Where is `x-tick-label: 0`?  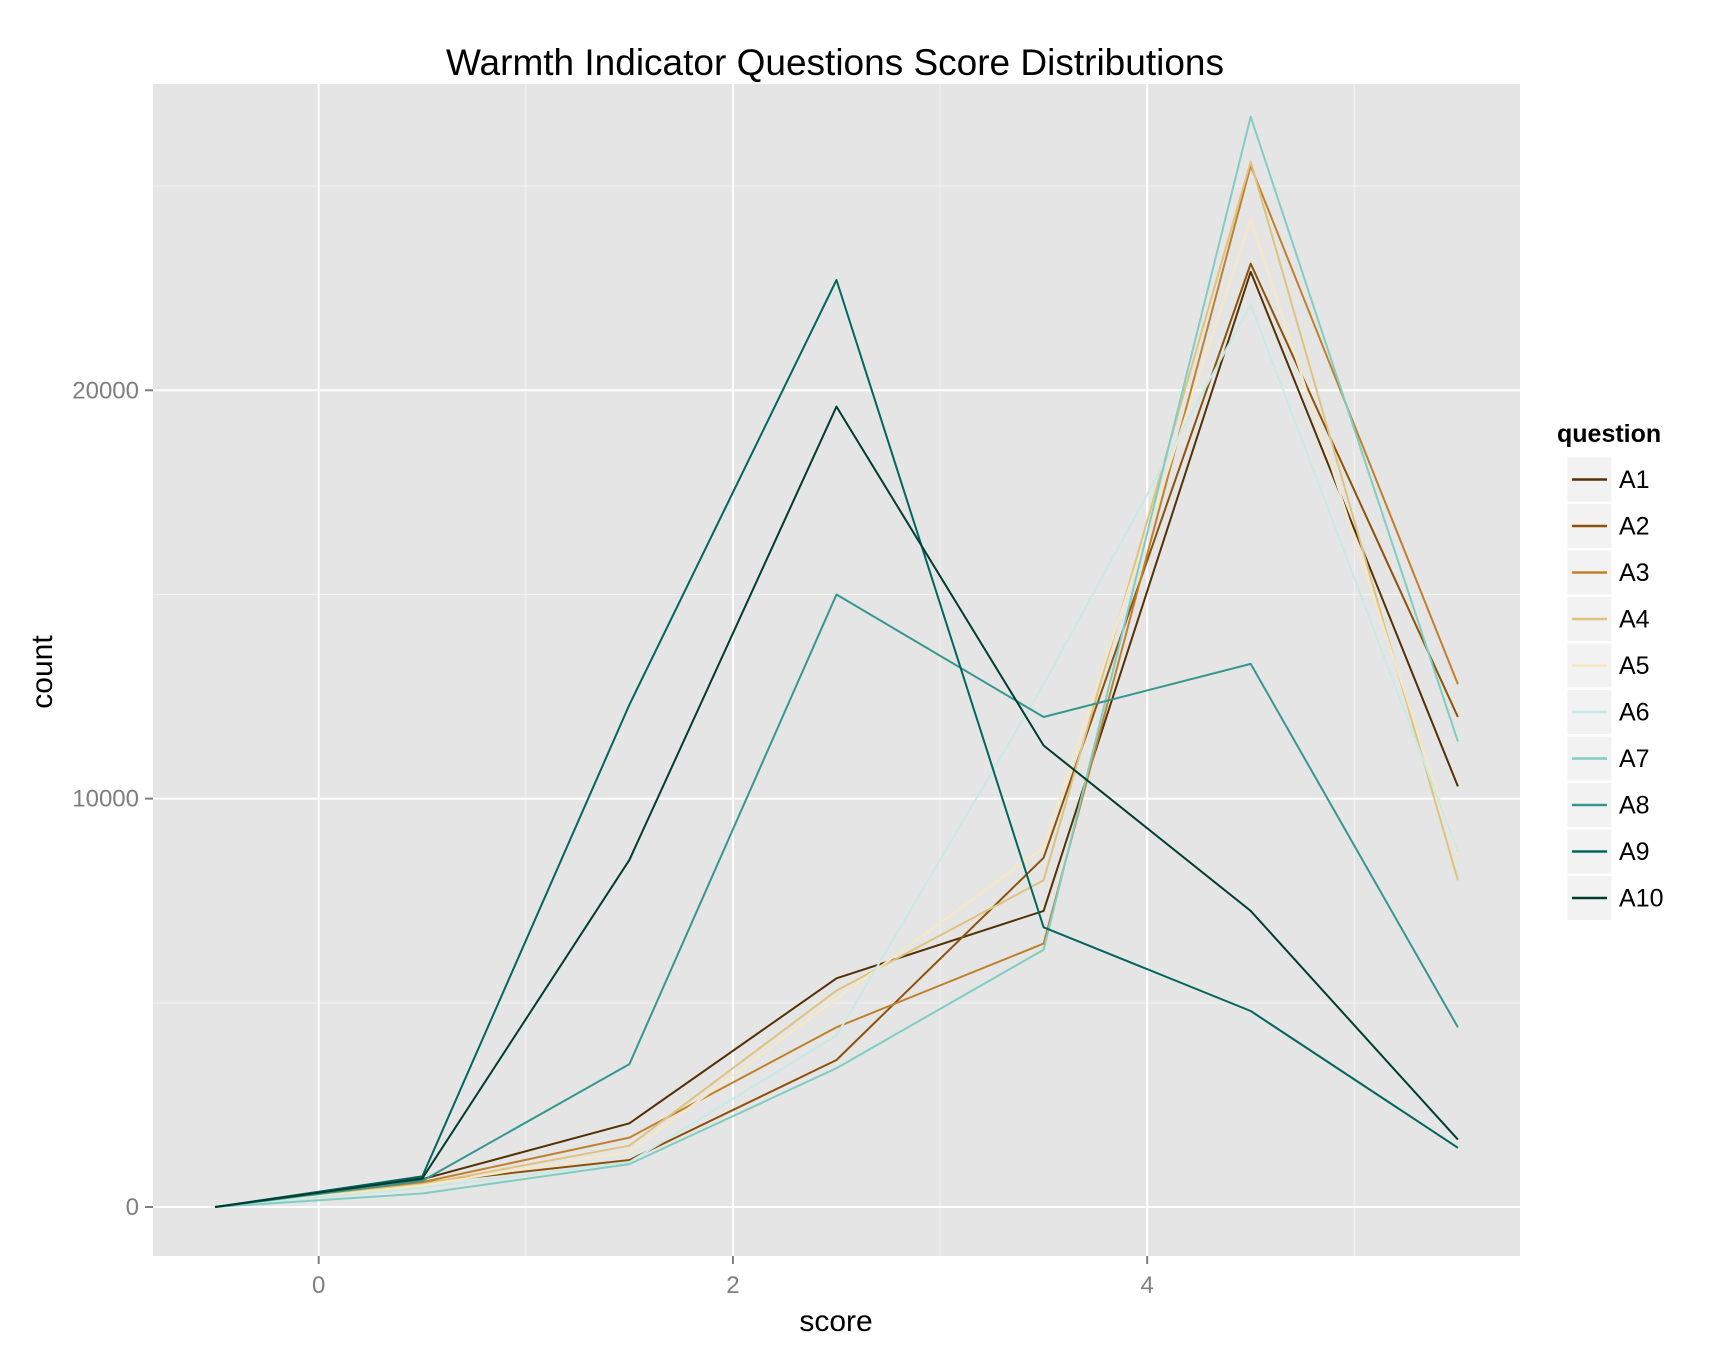
x-tick-label: 0 is located at coordinates (318, 1285).